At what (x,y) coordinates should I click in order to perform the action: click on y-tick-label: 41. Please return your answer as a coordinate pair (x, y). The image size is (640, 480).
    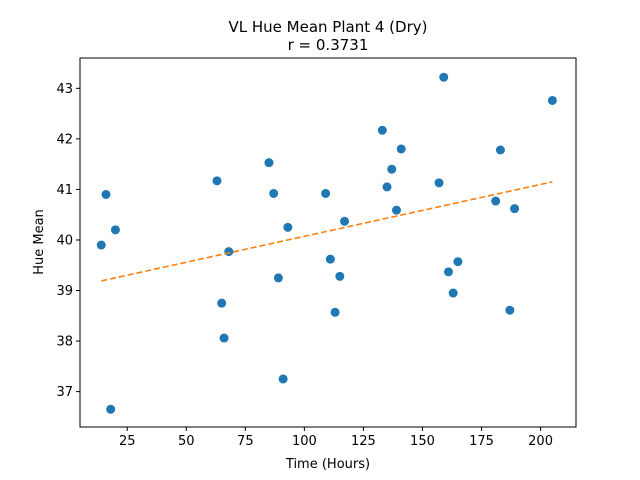
    Looking at the image, I should click on (64, 190).